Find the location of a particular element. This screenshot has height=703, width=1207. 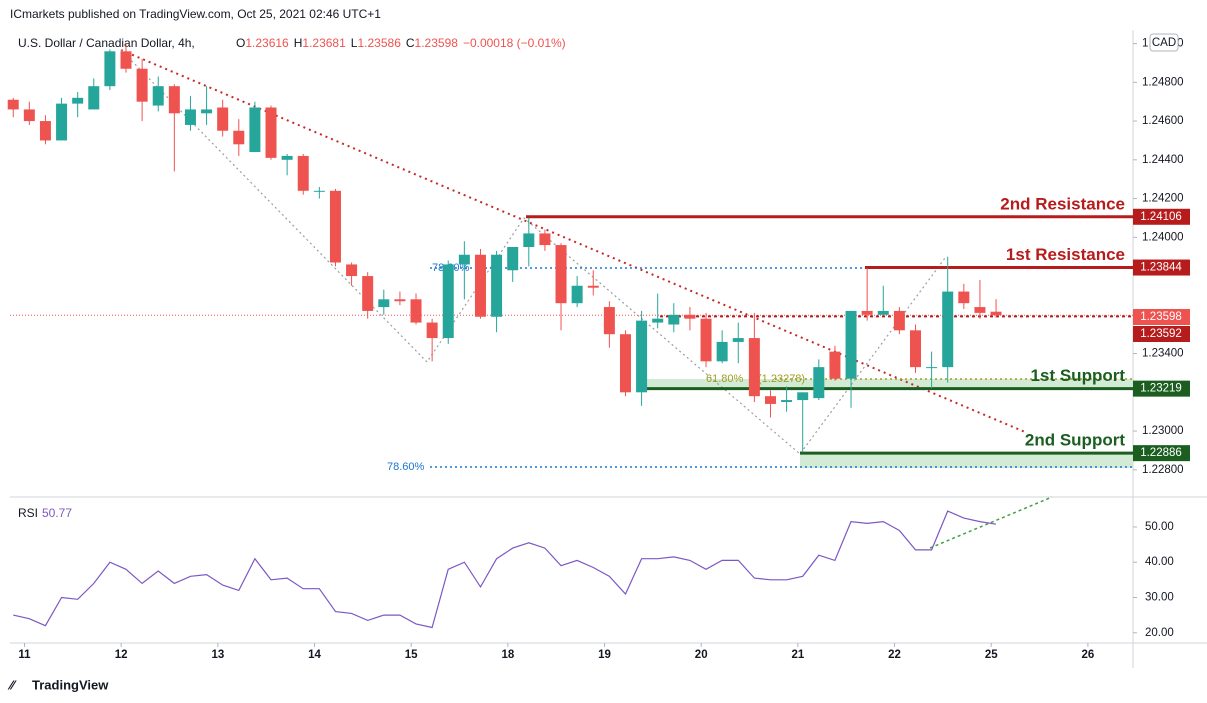

rsi-tick-label: 20.00 is located at coordinates (1159, 633).